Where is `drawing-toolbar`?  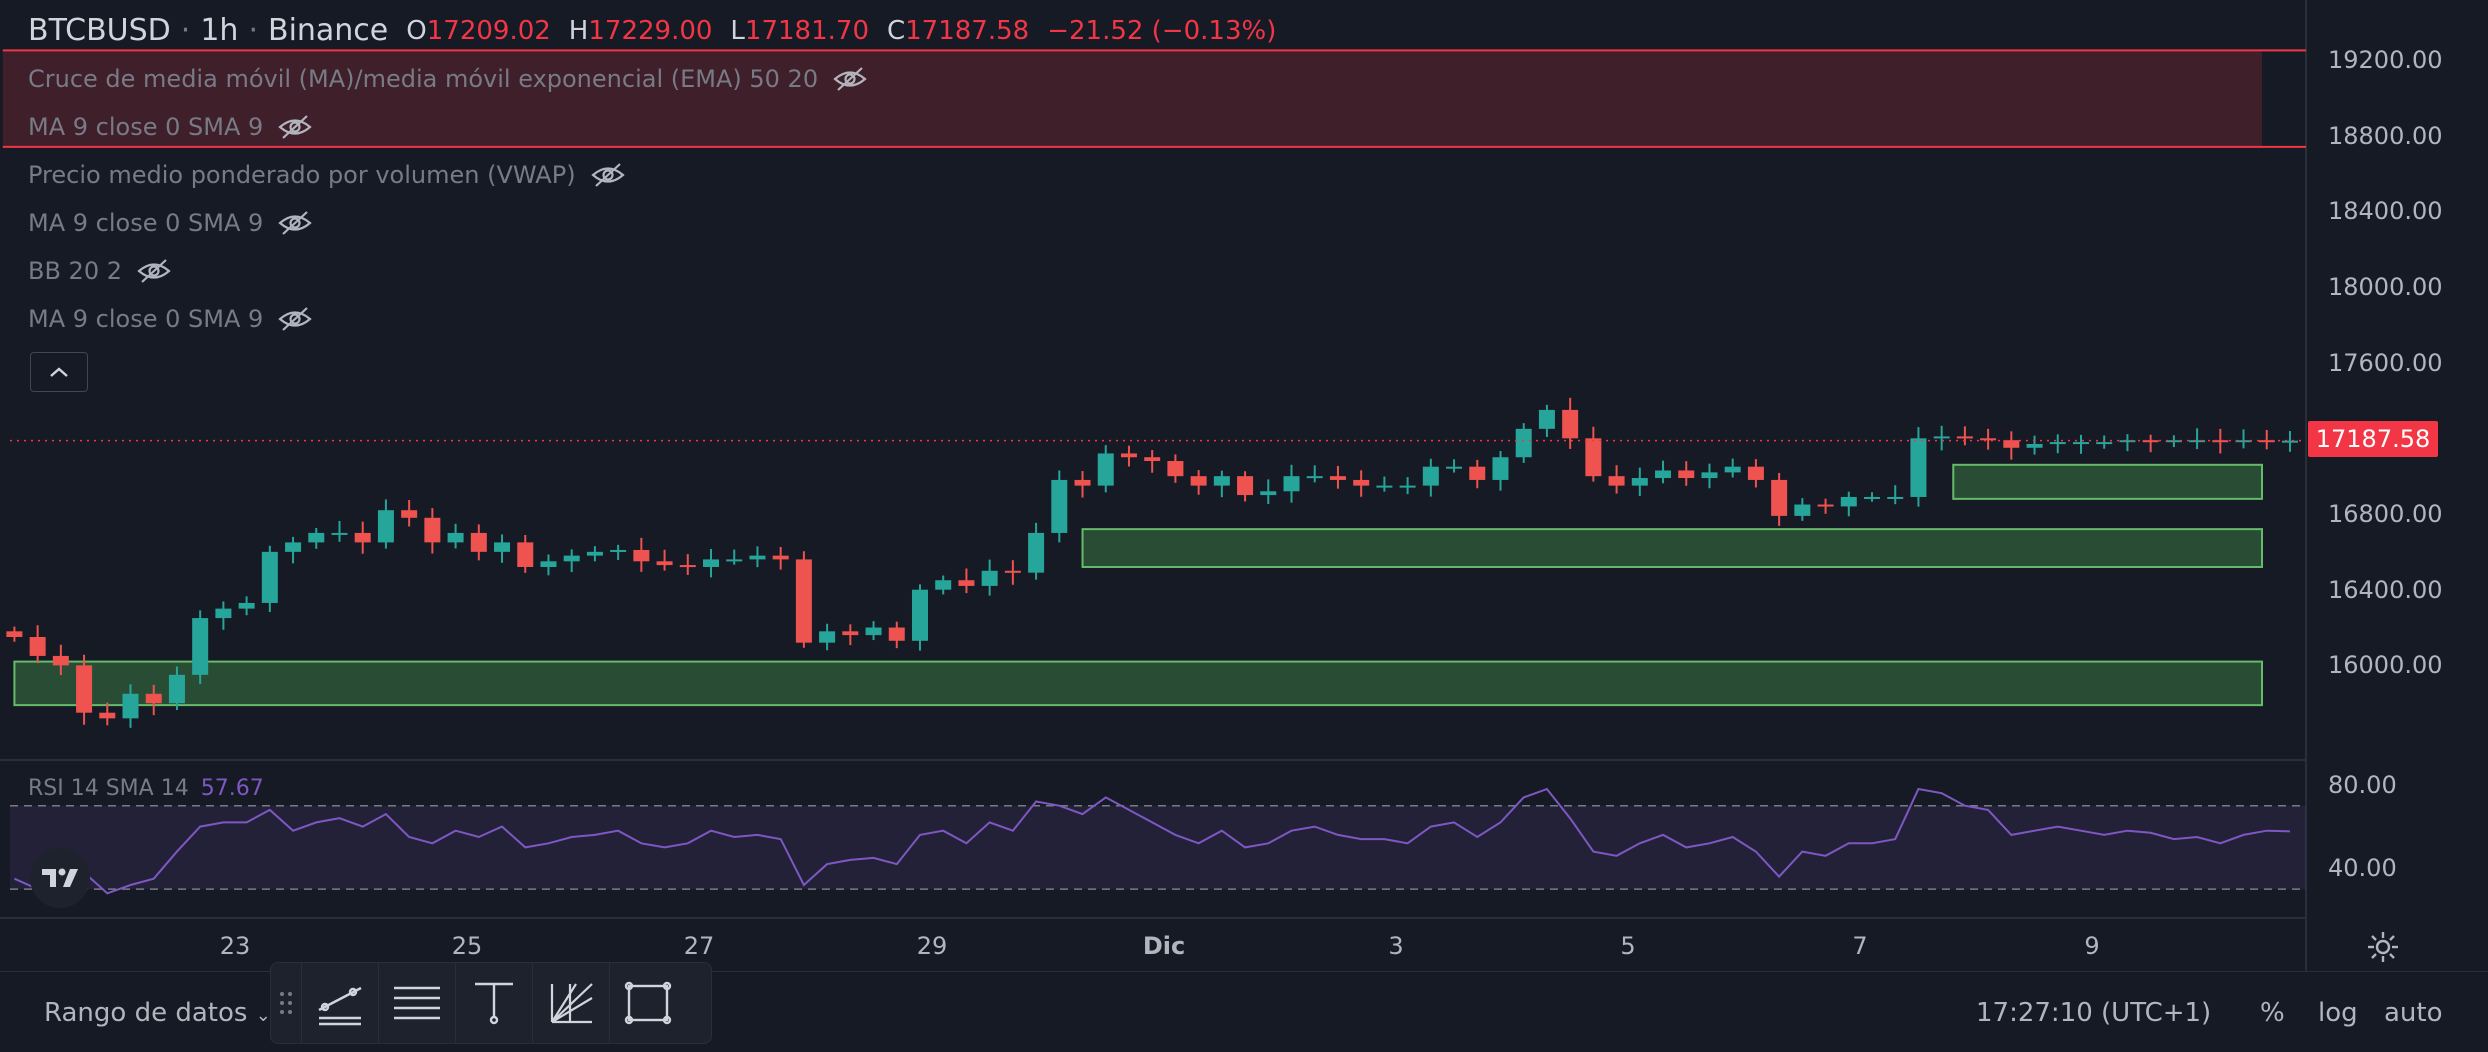
drawing-toolbar is located at coordinates (491, 1003).